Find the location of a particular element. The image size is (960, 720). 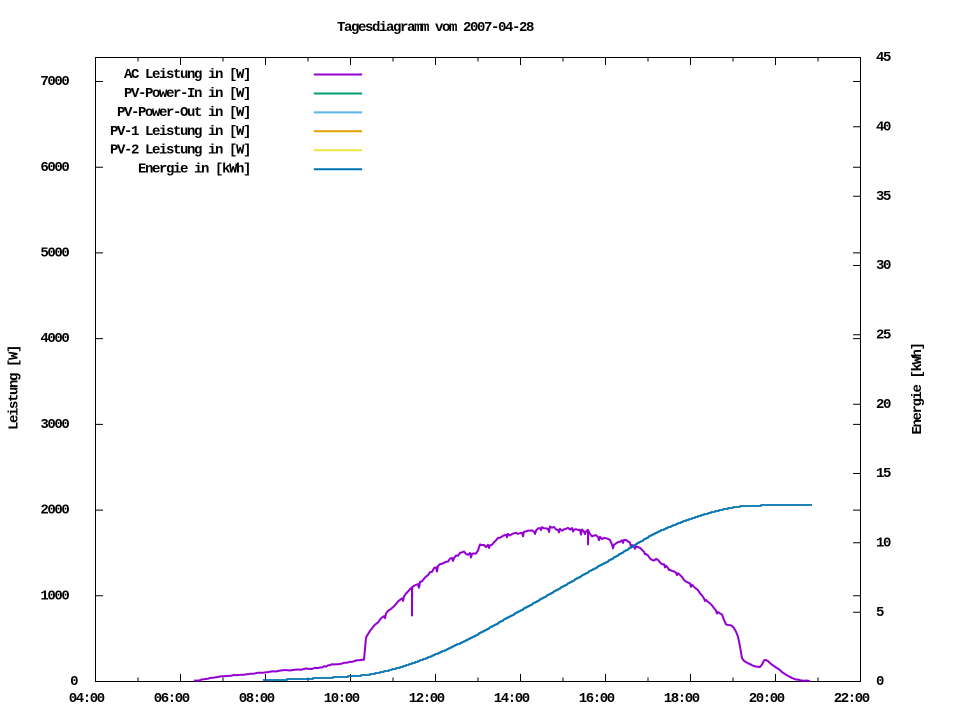

svg-text: 04:00 is located at coordinates (87, 699).